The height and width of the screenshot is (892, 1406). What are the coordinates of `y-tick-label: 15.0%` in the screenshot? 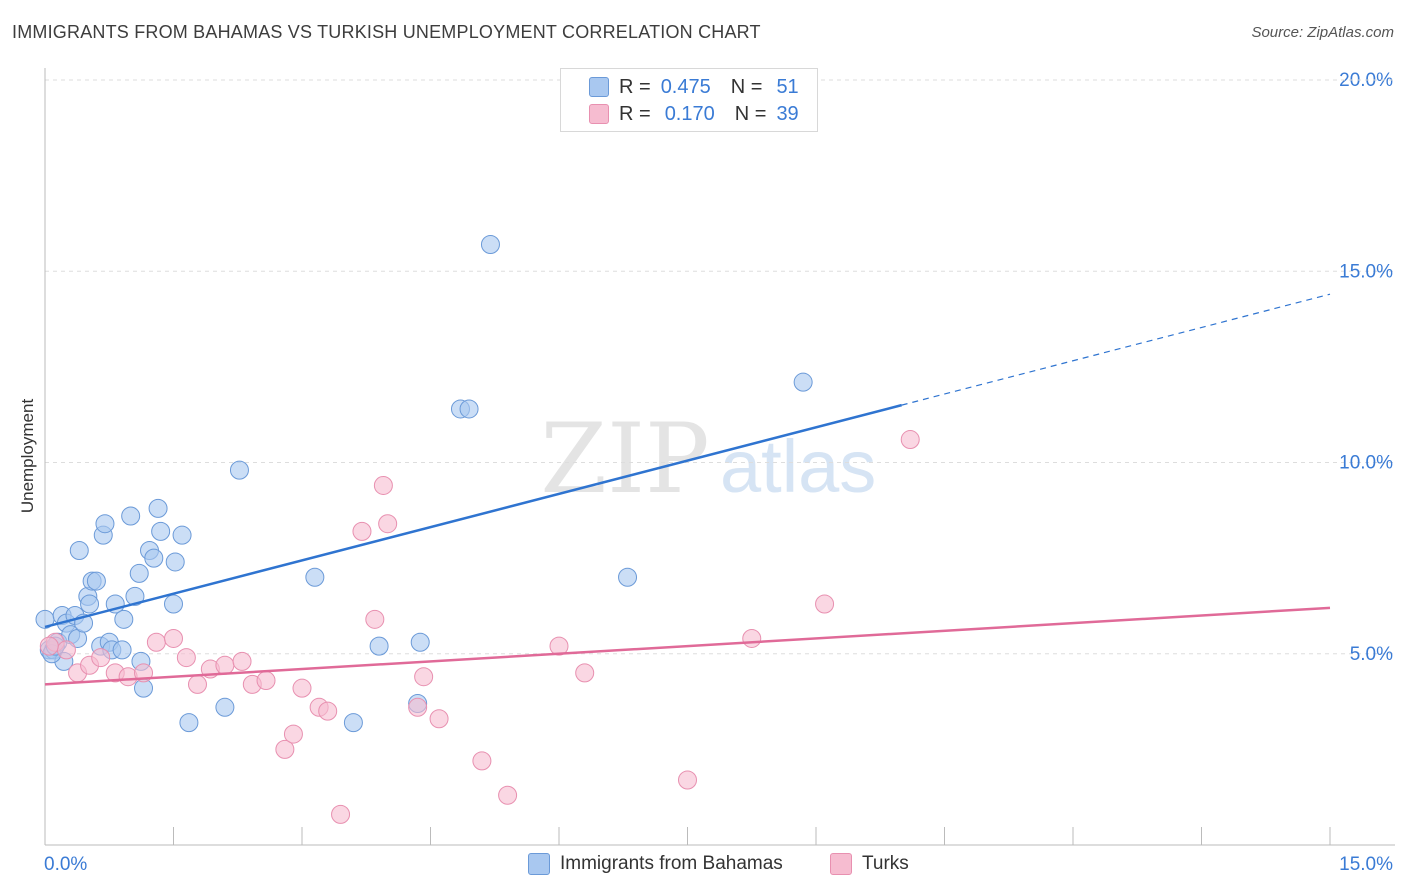 It's located at (1366, 271).